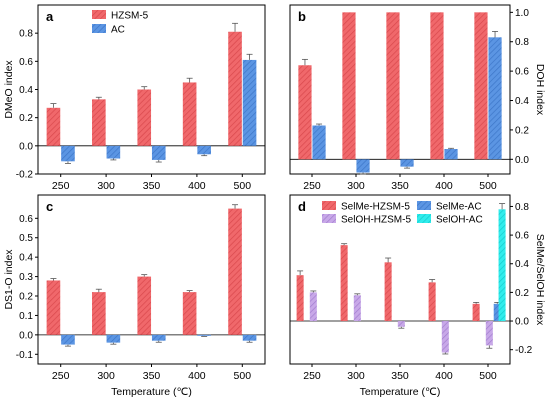 Image resolution: width=550 pixels, height=402 pixels. Describe the element at coordinates (522, 13) in the screenshot. I see `y-tick-label: 1.0` at that location.